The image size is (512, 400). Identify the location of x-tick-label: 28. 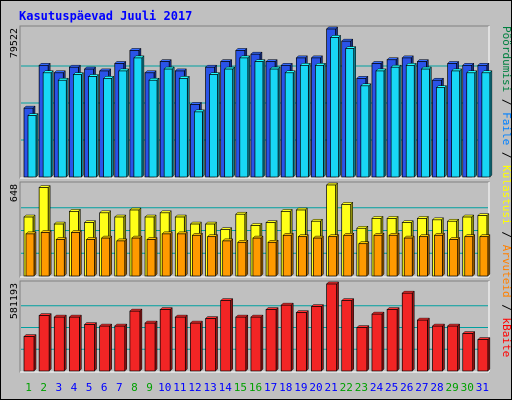
(436, 387).